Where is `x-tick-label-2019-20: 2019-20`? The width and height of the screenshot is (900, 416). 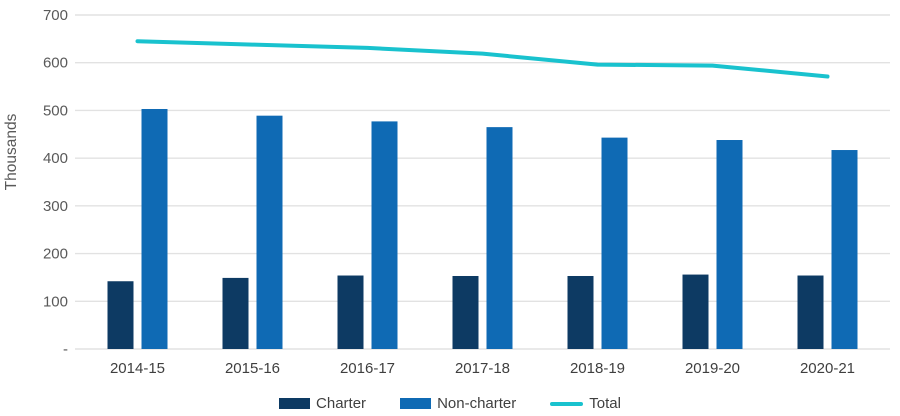
x-tick-label-2019-20: 2019-20 is located at coordinates (712, 368).